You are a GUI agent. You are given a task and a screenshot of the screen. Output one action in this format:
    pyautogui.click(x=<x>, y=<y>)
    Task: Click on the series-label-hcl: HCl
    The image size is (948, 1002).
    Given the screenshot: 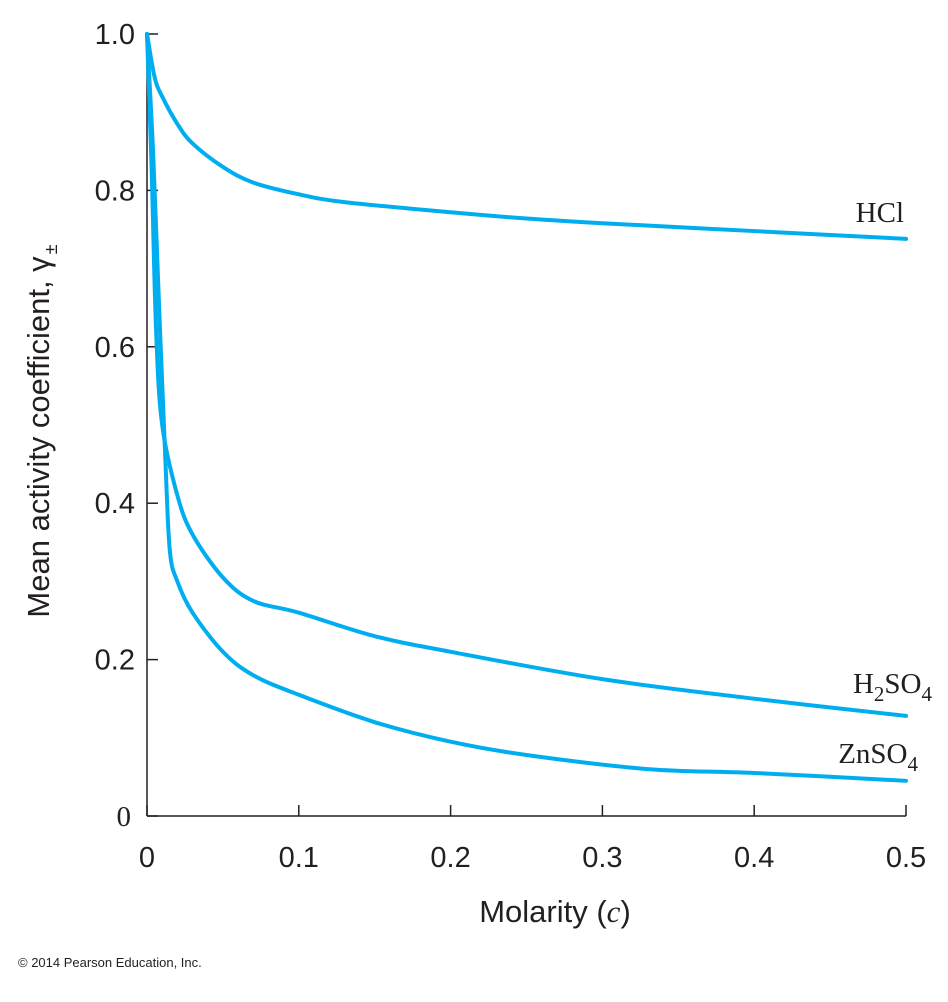 What is the action you would take?
    pyautogui.click(x=880, y=213)
    